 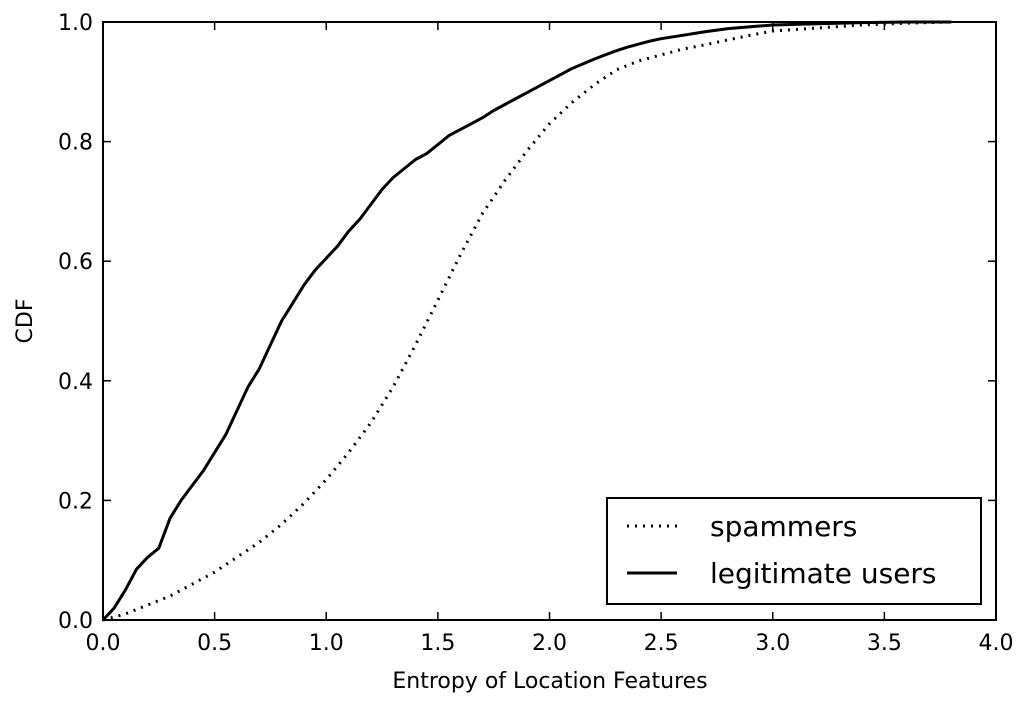 I want to click on legend-frame, so click(x=794, y=551).